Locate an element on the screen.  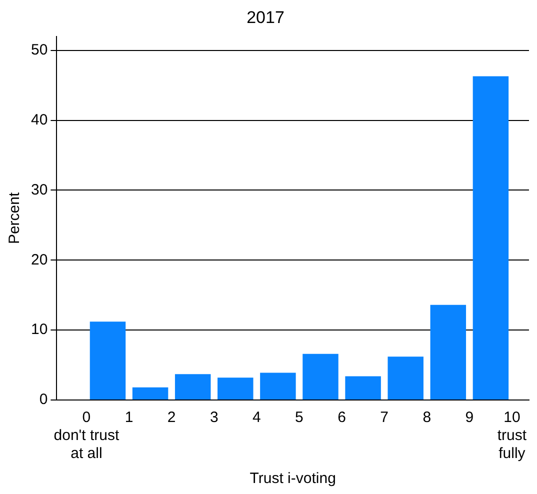
x-tick-label: 3 is located at coordinates (214, 417).